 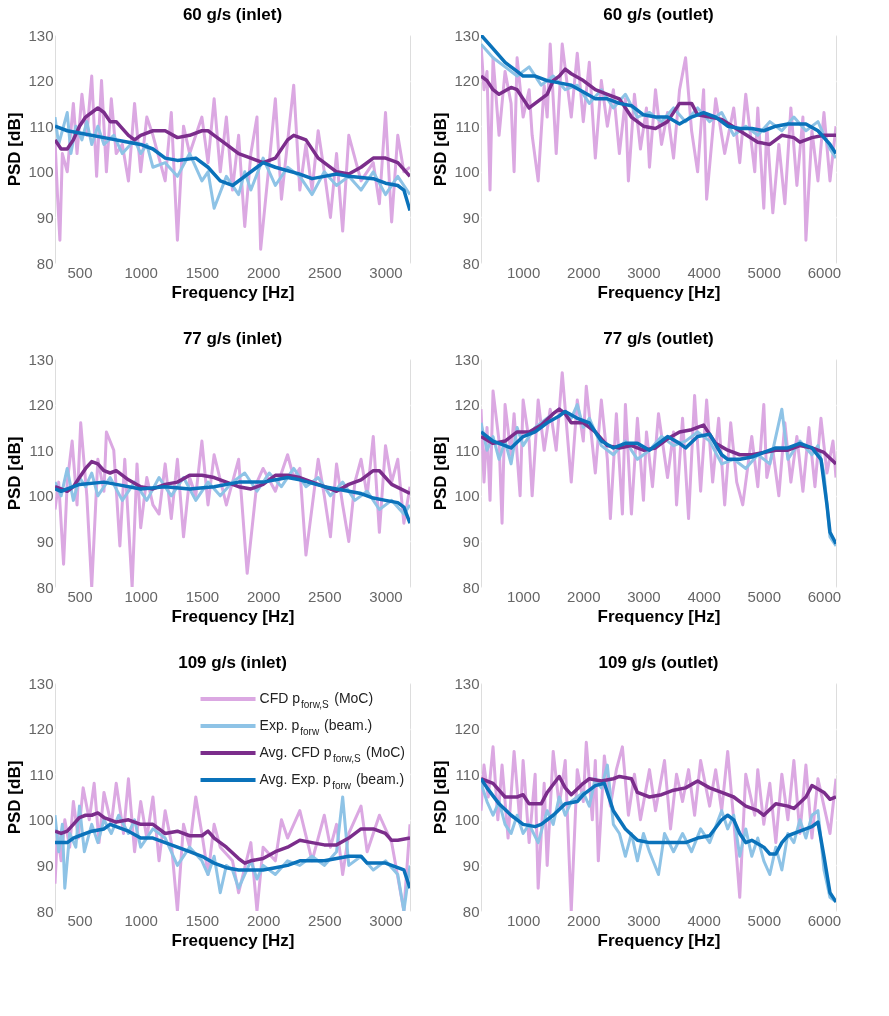 What do you see at coordinates (232, 14) in the screenshot?
I see `chart-title: 60 g/s (inlet)` at bounding box center [232, 14].